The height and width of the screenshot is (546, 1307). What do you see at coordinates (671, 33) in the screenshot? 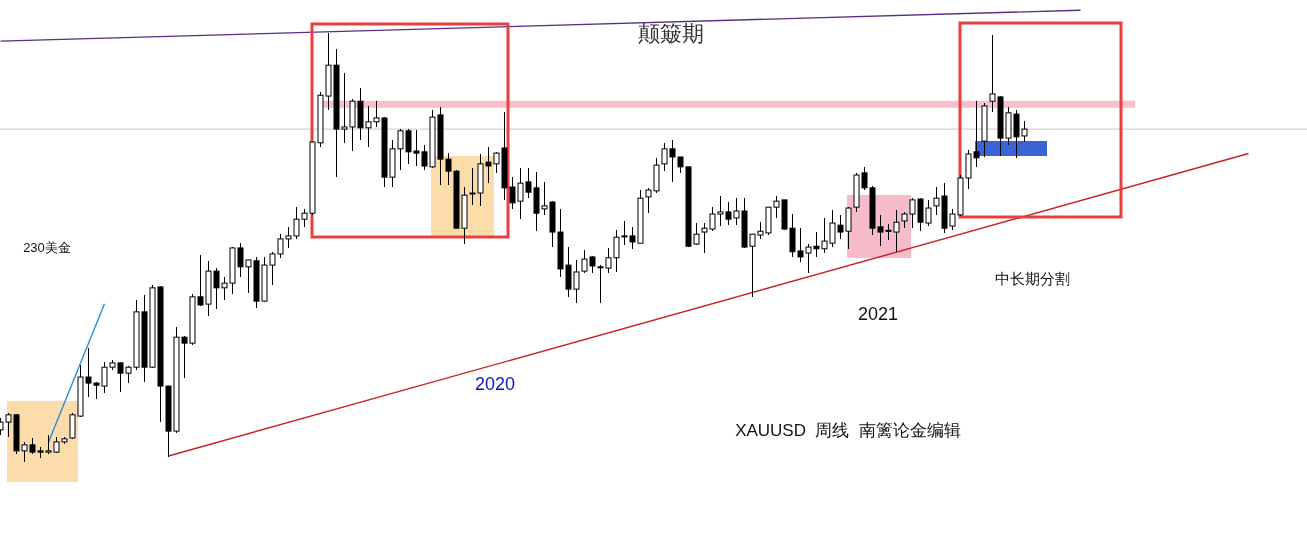
I see `annotation: 颠簸期` at bounding box center [671, 33].